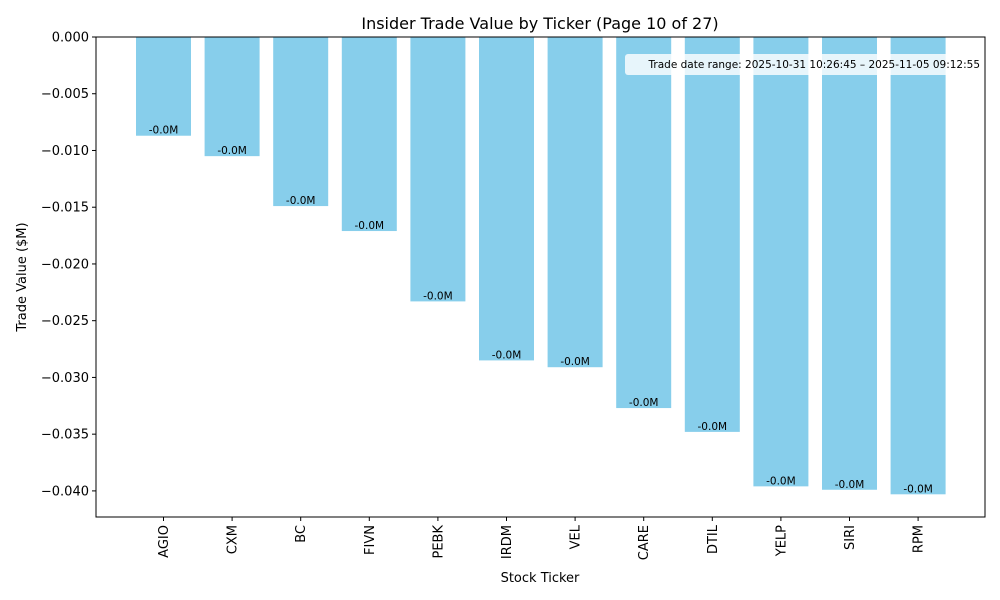  What do you see at coordinates (713, 539) in the screenshot?
I see `x-tick-label: DTIL` at bounding box center [713, 539].